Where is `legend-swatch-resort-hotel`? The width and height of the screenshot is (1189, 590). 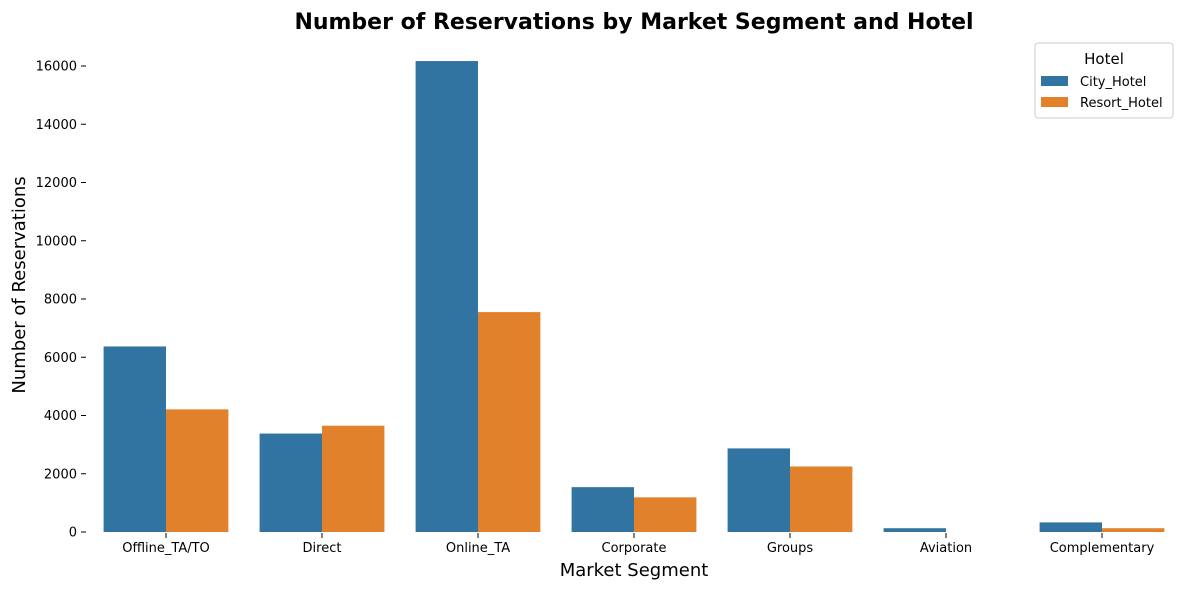
legend-swatch-resort-hotel is located at coordinates (1054, 102).